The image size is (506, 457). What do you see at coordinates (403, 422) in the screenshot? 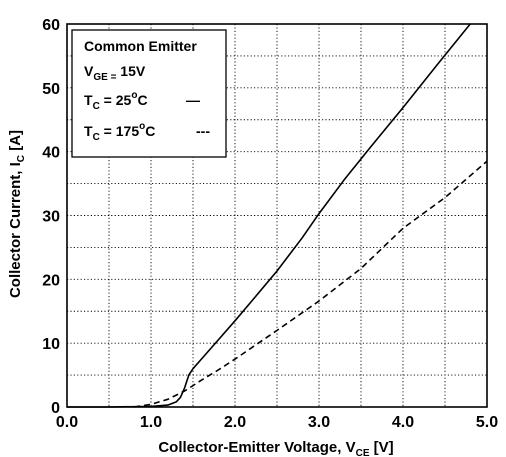
I see `x-tick-label: 4.0` at bounding box center [403, 422].